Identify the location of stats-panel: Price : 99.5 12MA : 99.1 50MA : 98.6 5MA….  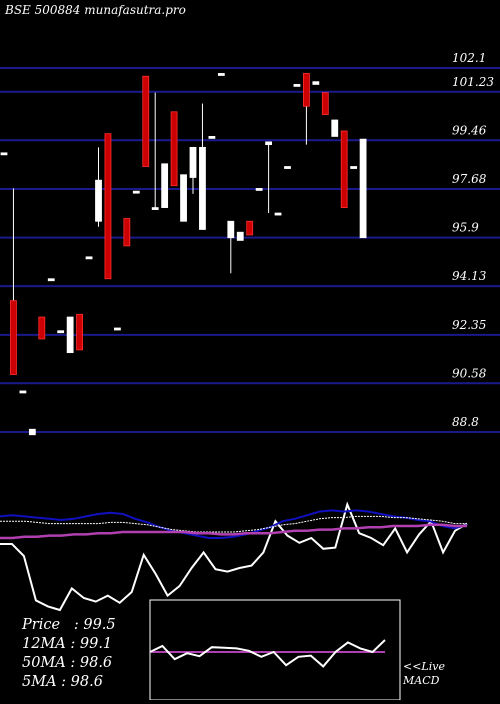
(69, 654).